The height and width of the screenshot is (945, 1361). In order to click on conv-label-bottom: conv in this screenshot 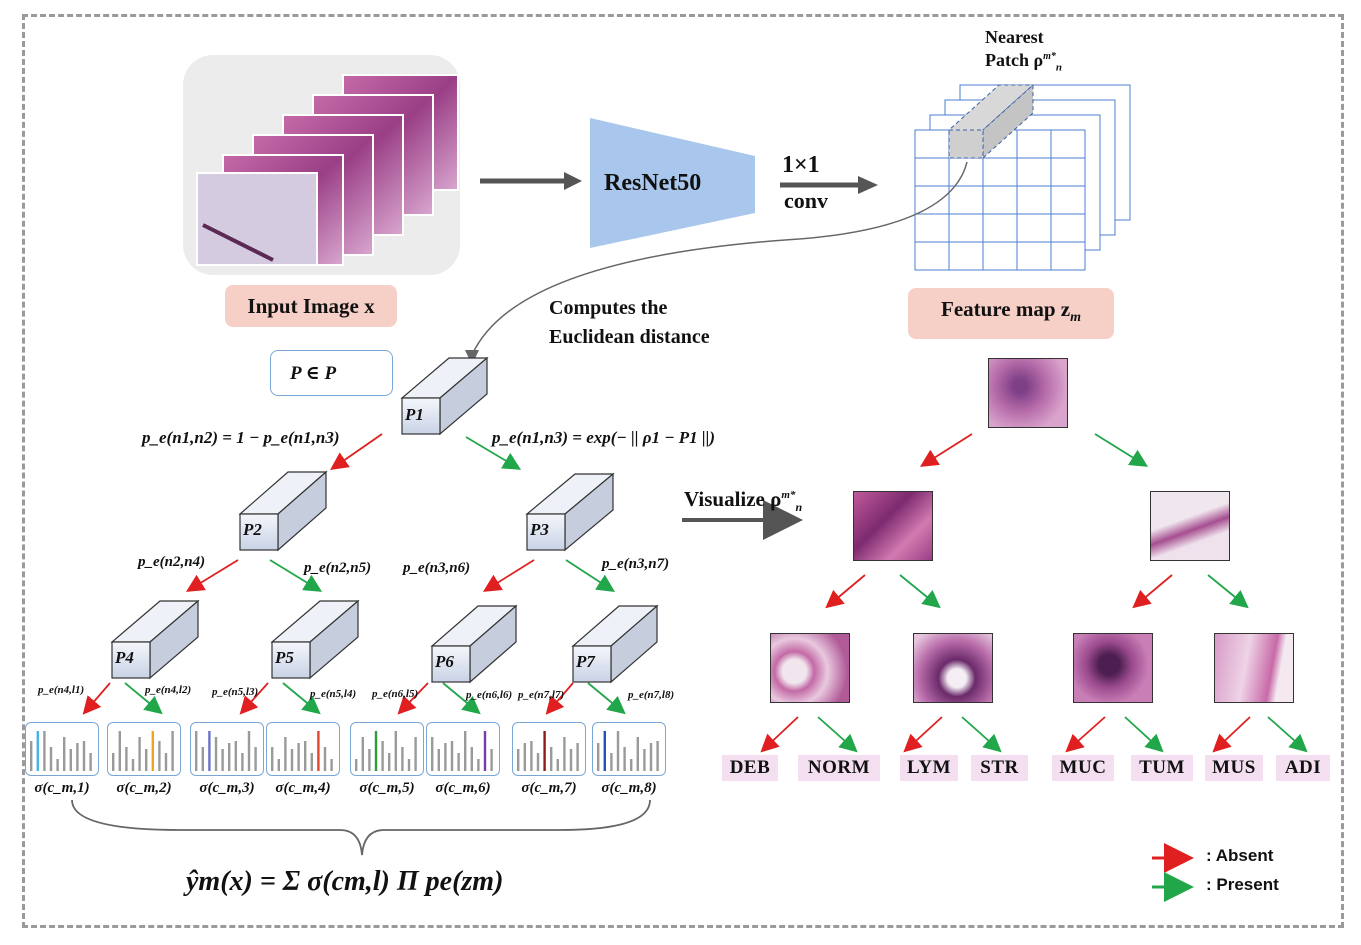, I will do `click(806, 200)`.